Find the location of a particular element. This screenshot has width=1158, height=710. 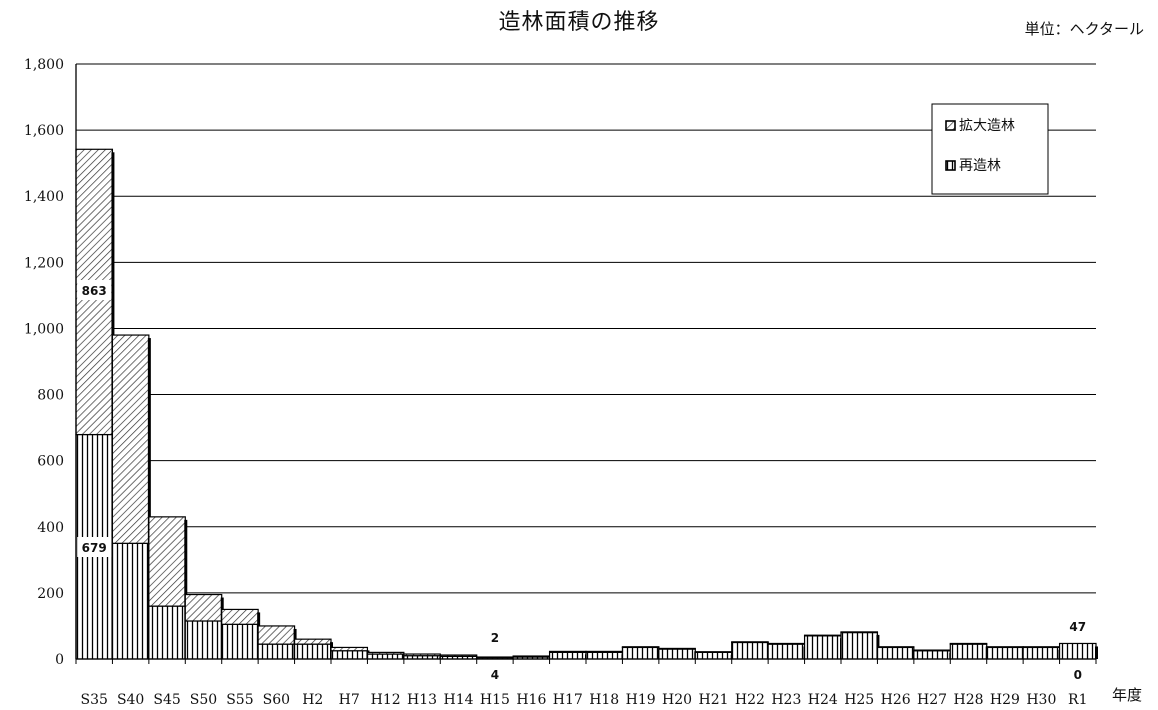

x-tick-label: H7 is located at coordinates (349, 700).